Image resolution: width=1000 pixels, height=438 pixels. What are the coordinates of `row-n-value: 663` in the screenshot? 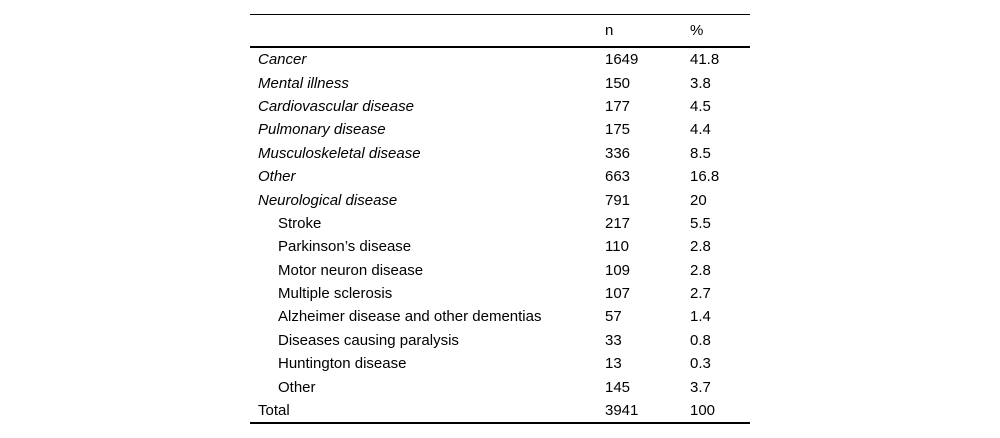 It's located at (618, 177).